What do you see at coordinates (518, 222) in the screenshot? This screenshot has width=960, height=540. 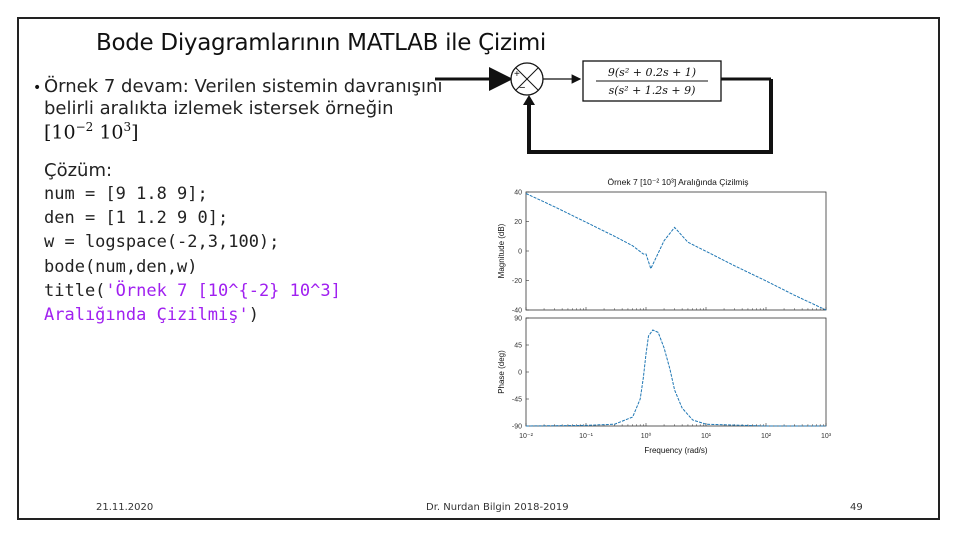 I see `magnitude-ytick-label: 20` at bounding box center [518, 222].